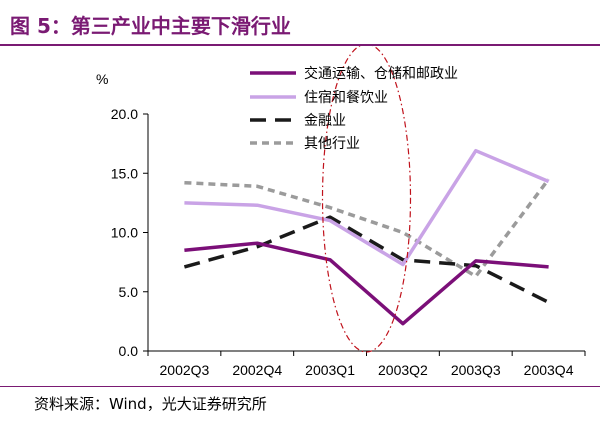 This screenshot has width=600, height=429. Describe the element at coordinates (325, 121) in the screenshot. I see `legend-label-2: 金融业` at that location.